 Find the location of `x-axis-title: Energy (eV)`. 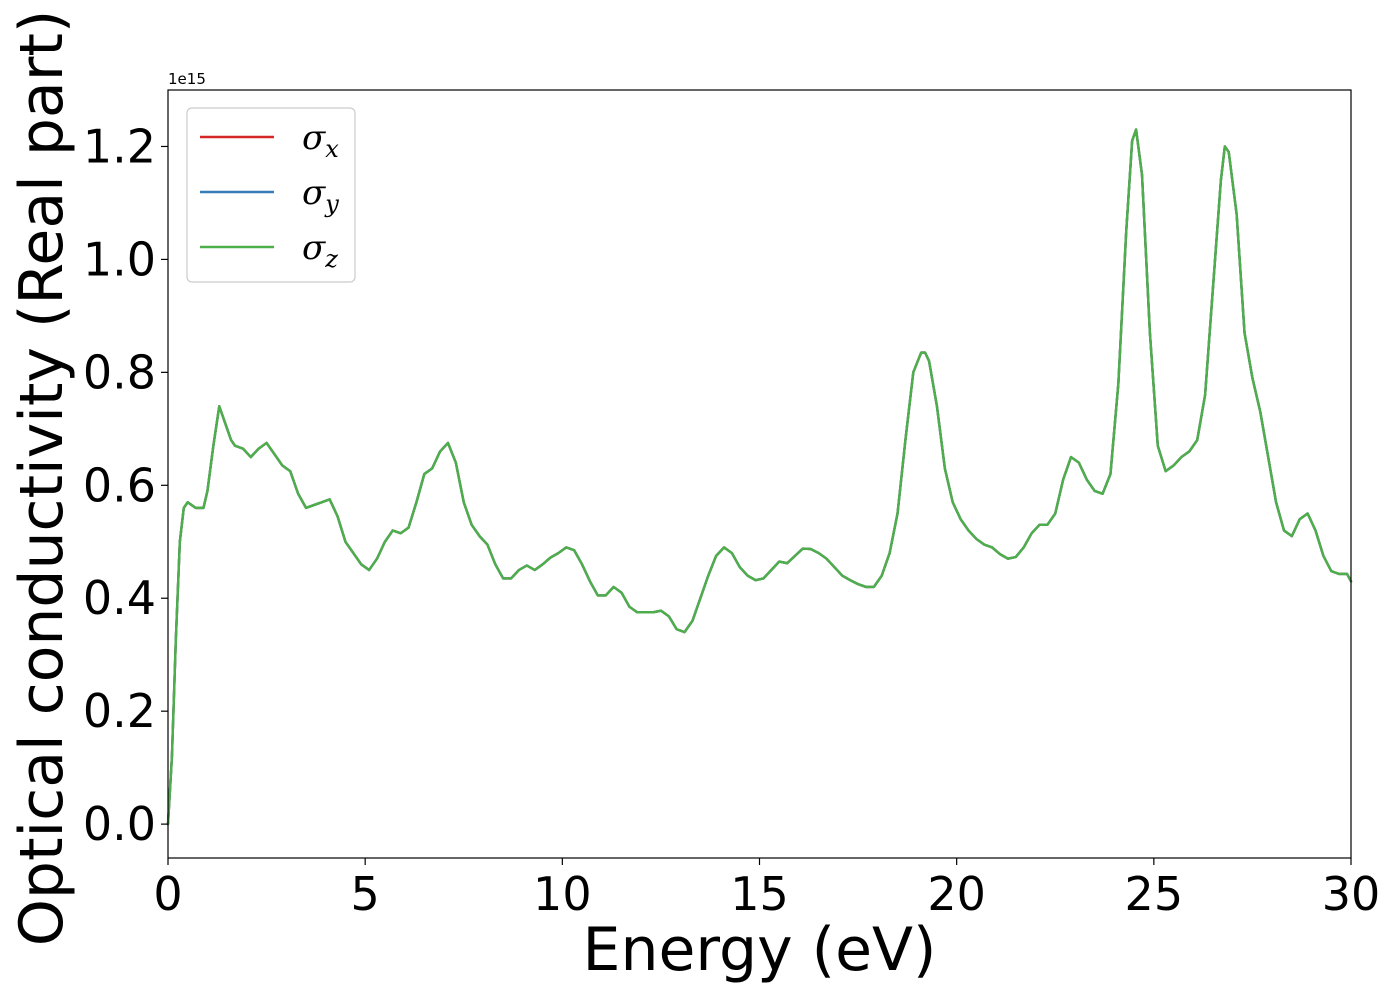

x-axis-title: Energy (eV) is located at coordinates (760, 950).